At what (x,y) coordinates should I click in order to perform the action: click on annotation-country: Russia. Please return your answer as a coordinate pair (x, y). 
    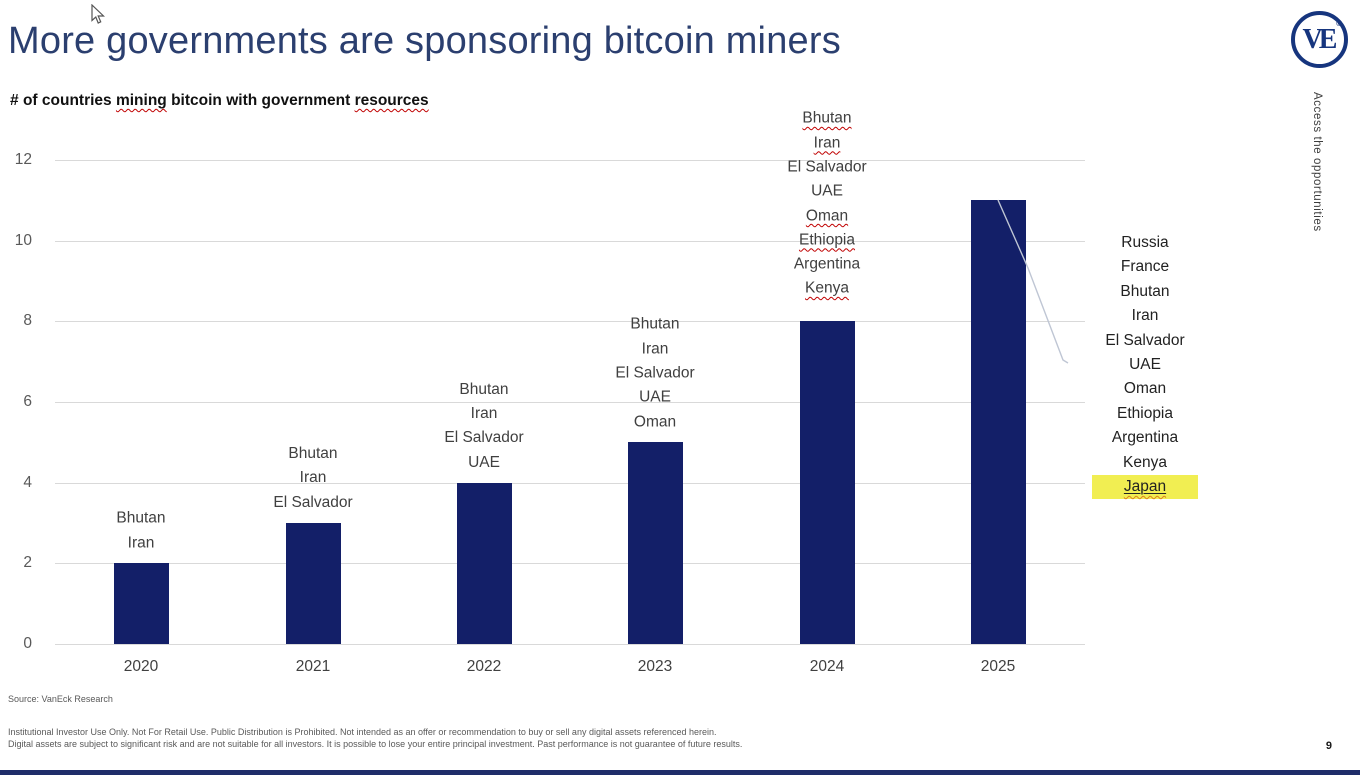
    Looking at the image, I should click on (1145, 242).